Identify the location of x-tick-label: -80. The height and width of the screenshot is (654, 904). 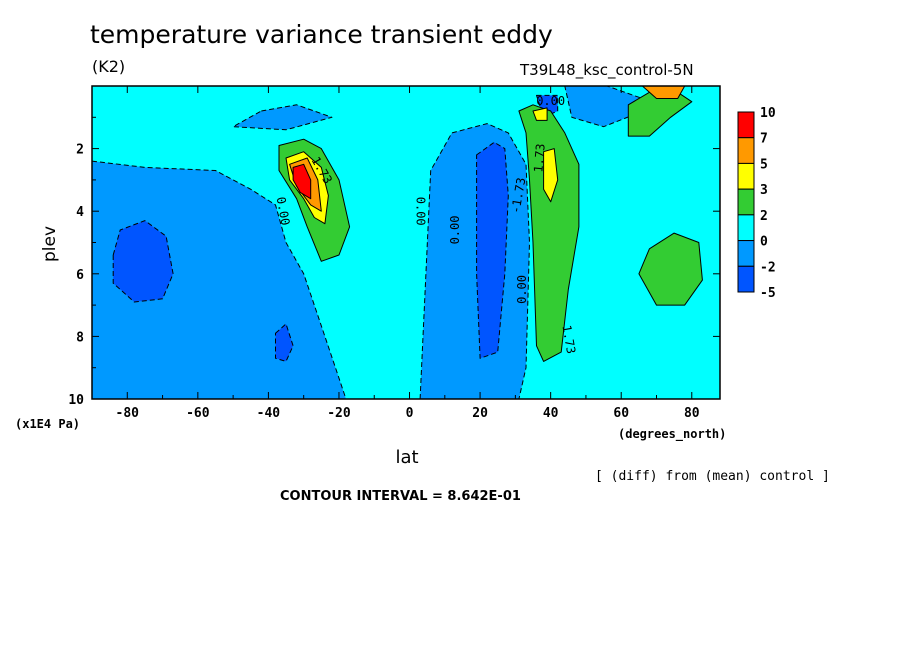
(128, 413).